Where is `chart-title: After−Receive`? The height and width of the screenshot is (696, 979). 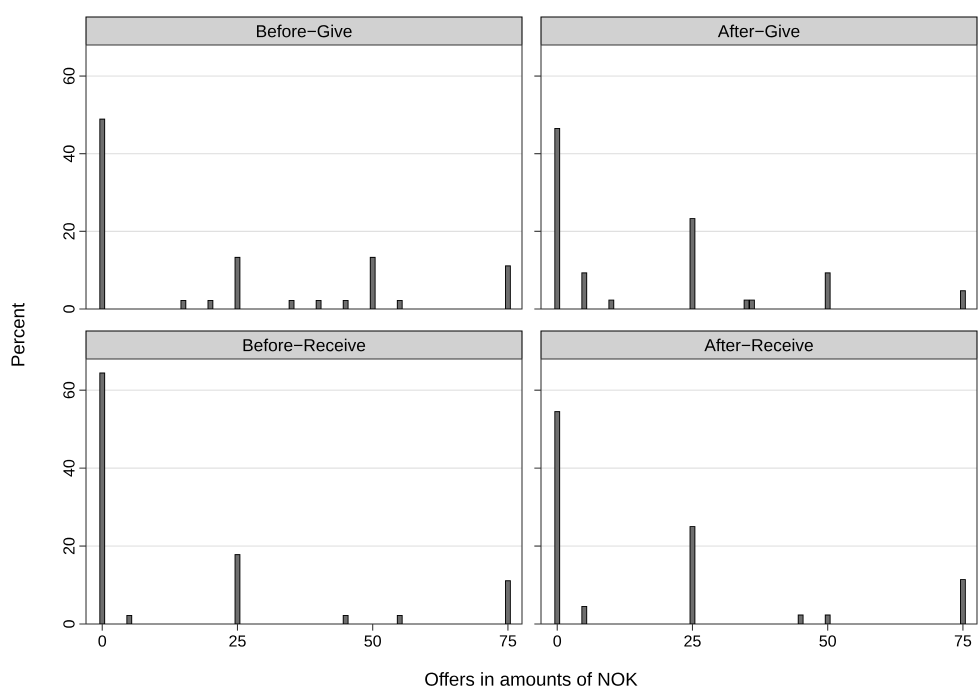 chart-title: After−Receive is located at coordinates (758, 345).